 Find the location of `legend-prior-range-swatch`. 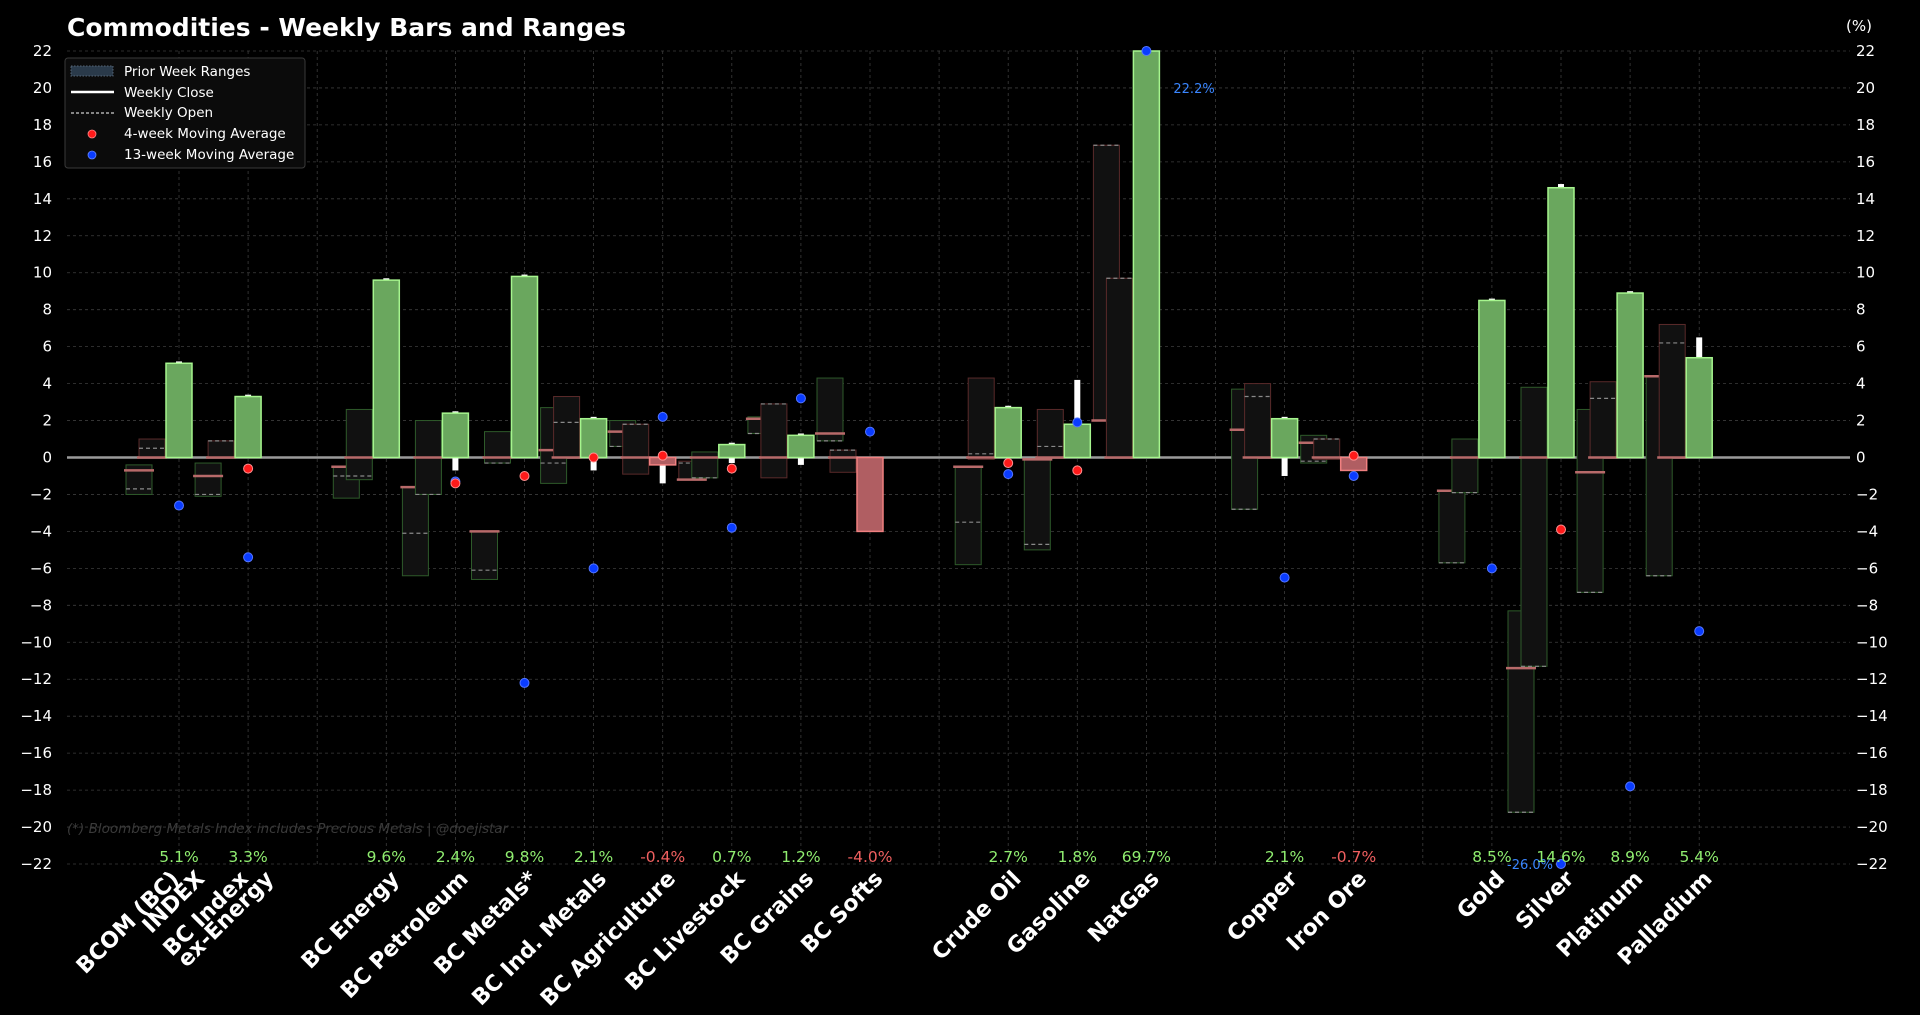

legend-prior-range-swatch is located at coordinates (92, 71).